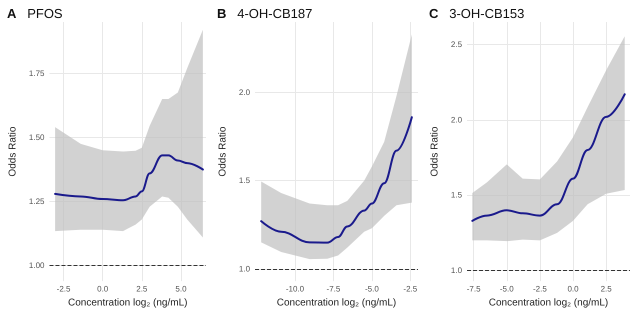 This screenshot has height=313, width=634. Describe the element at coordinates (269, 13) in the screenshot. I see `chart-subtitle: 4-OH-CB187` at that location.